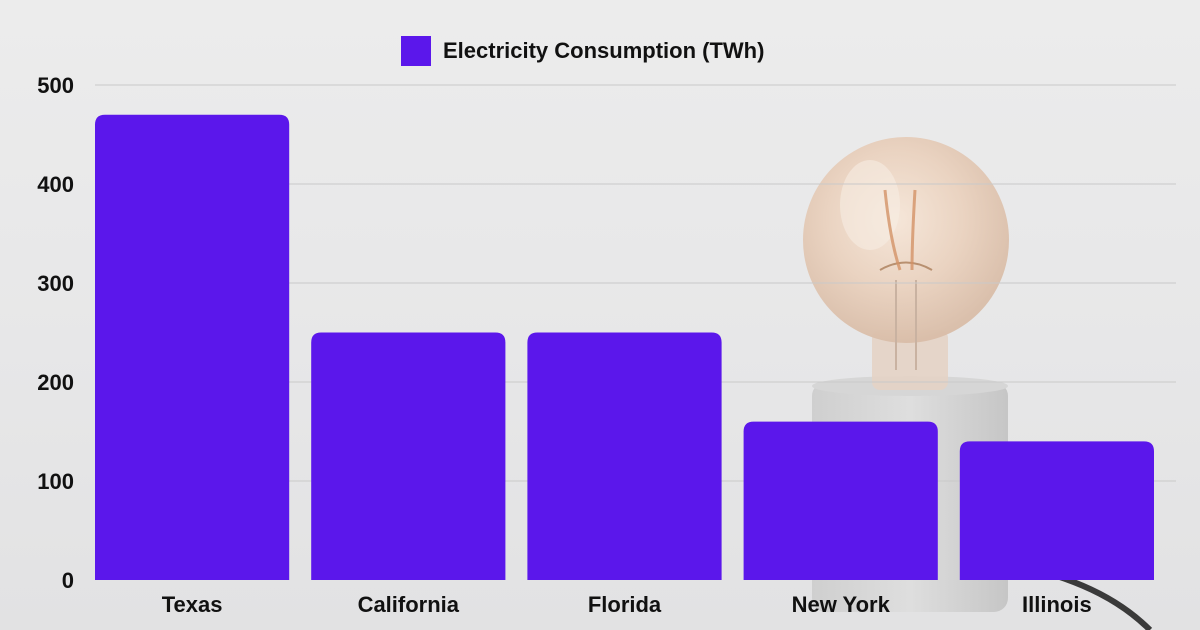 Image resolution: width=1200 pixels, height=630 pixels. What do you see at coordinates (55, 481) in the screenshot?
I see `y-tick-label: 100` at bounding box center [55, 481].